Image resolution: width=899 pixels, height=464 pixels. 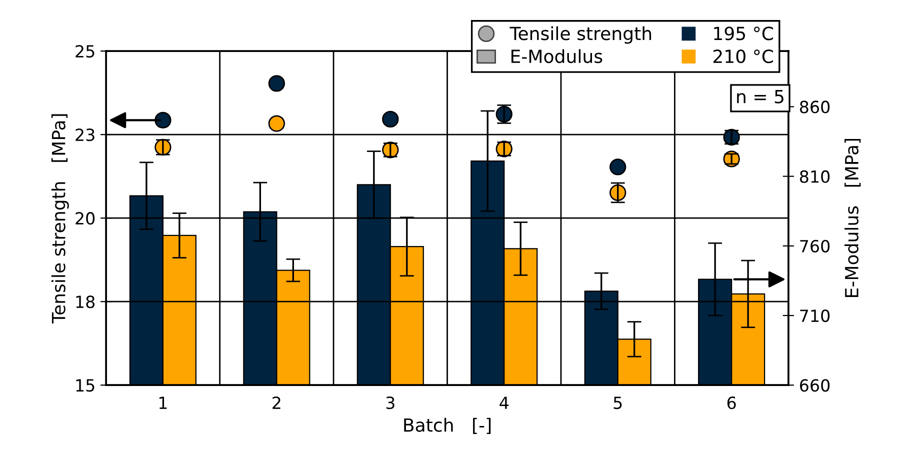 I want to click on x-tick-label: 3, so click(x=390, y=403).